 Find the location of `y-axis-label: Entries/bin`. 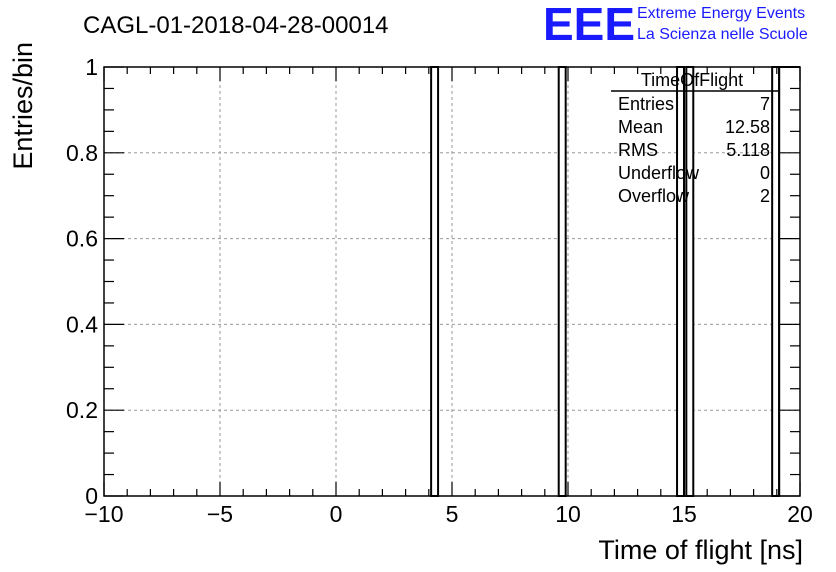

y-axis-label: Entries/bin is located at coordinates (23, 106).